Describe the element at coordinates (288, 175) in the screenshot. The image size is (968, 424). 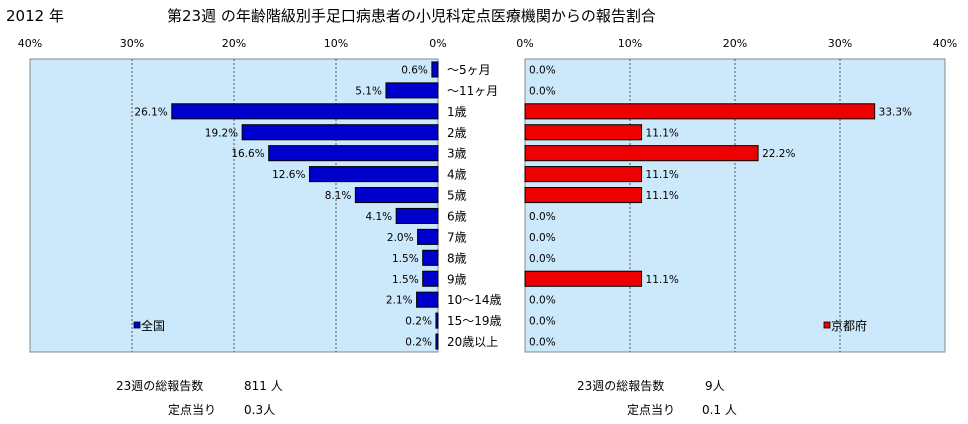
I see `national-data-label: 12.6%` at that location.